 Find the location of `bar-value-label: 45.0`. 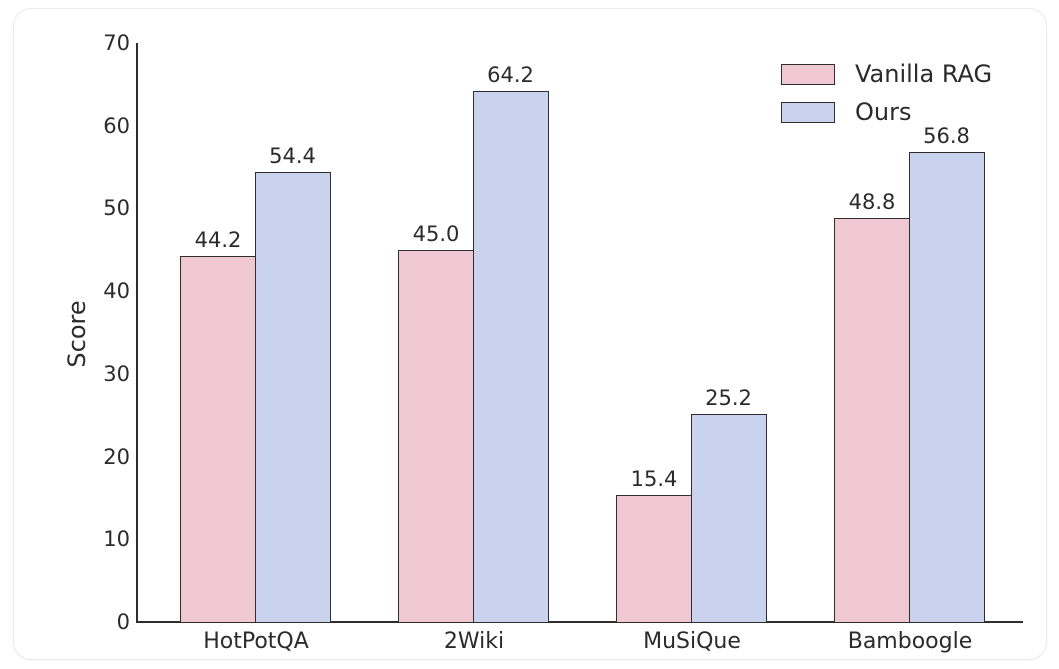

bar-value-label: 45.0 is located at coordinates (436, 233).